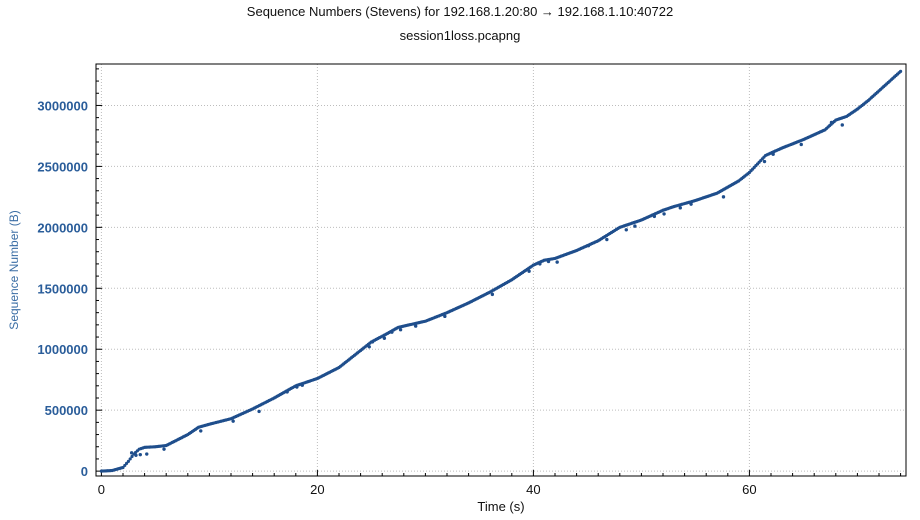 The image size is (920, 520). What do you see at coordinates (84, 471) in the screenshot?
I see `y-tick-label: 0` at bounding box center [84, 471].